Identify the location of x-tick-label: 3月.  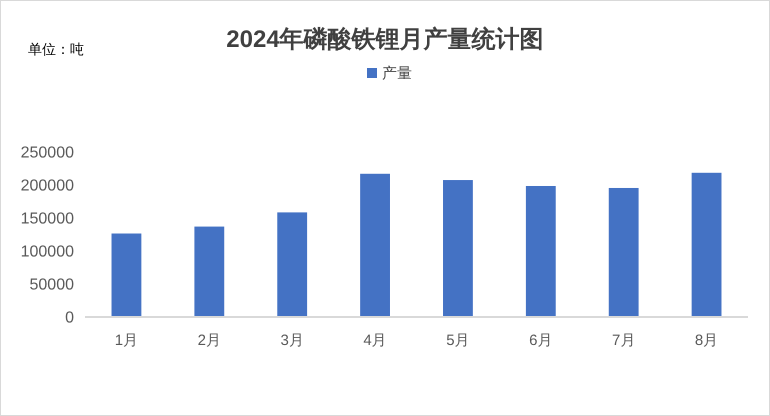
(292, 340).